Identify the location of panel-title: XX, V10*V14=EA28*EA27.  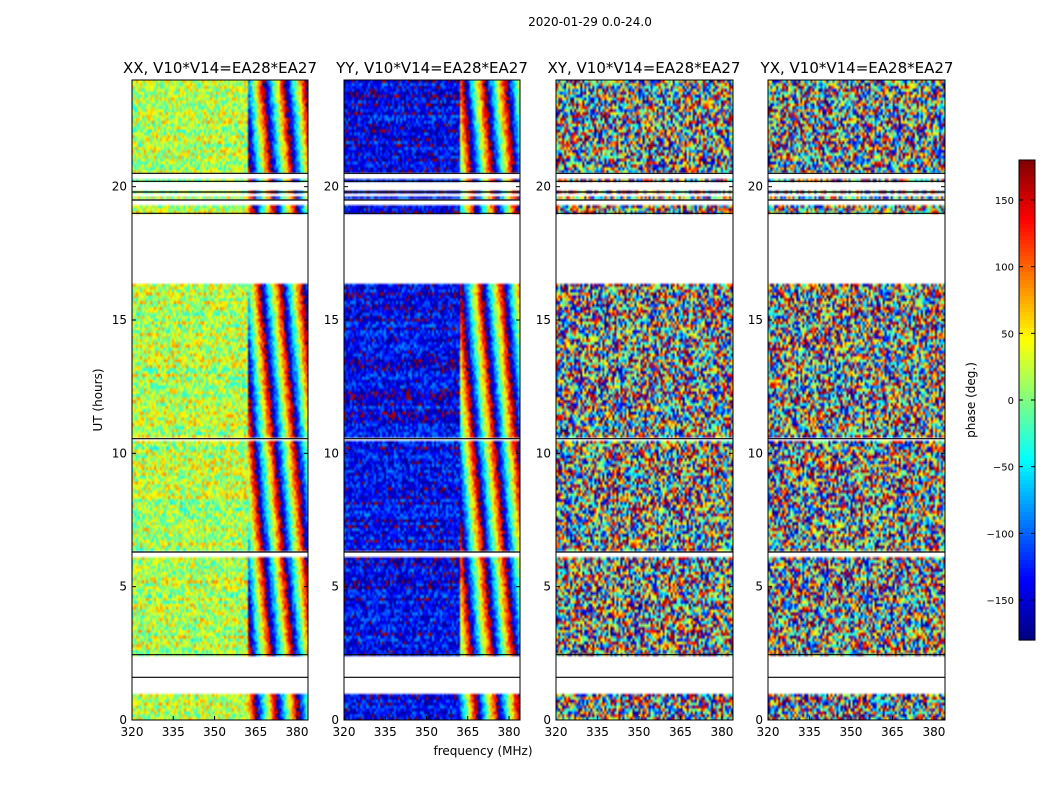
(220, 68).